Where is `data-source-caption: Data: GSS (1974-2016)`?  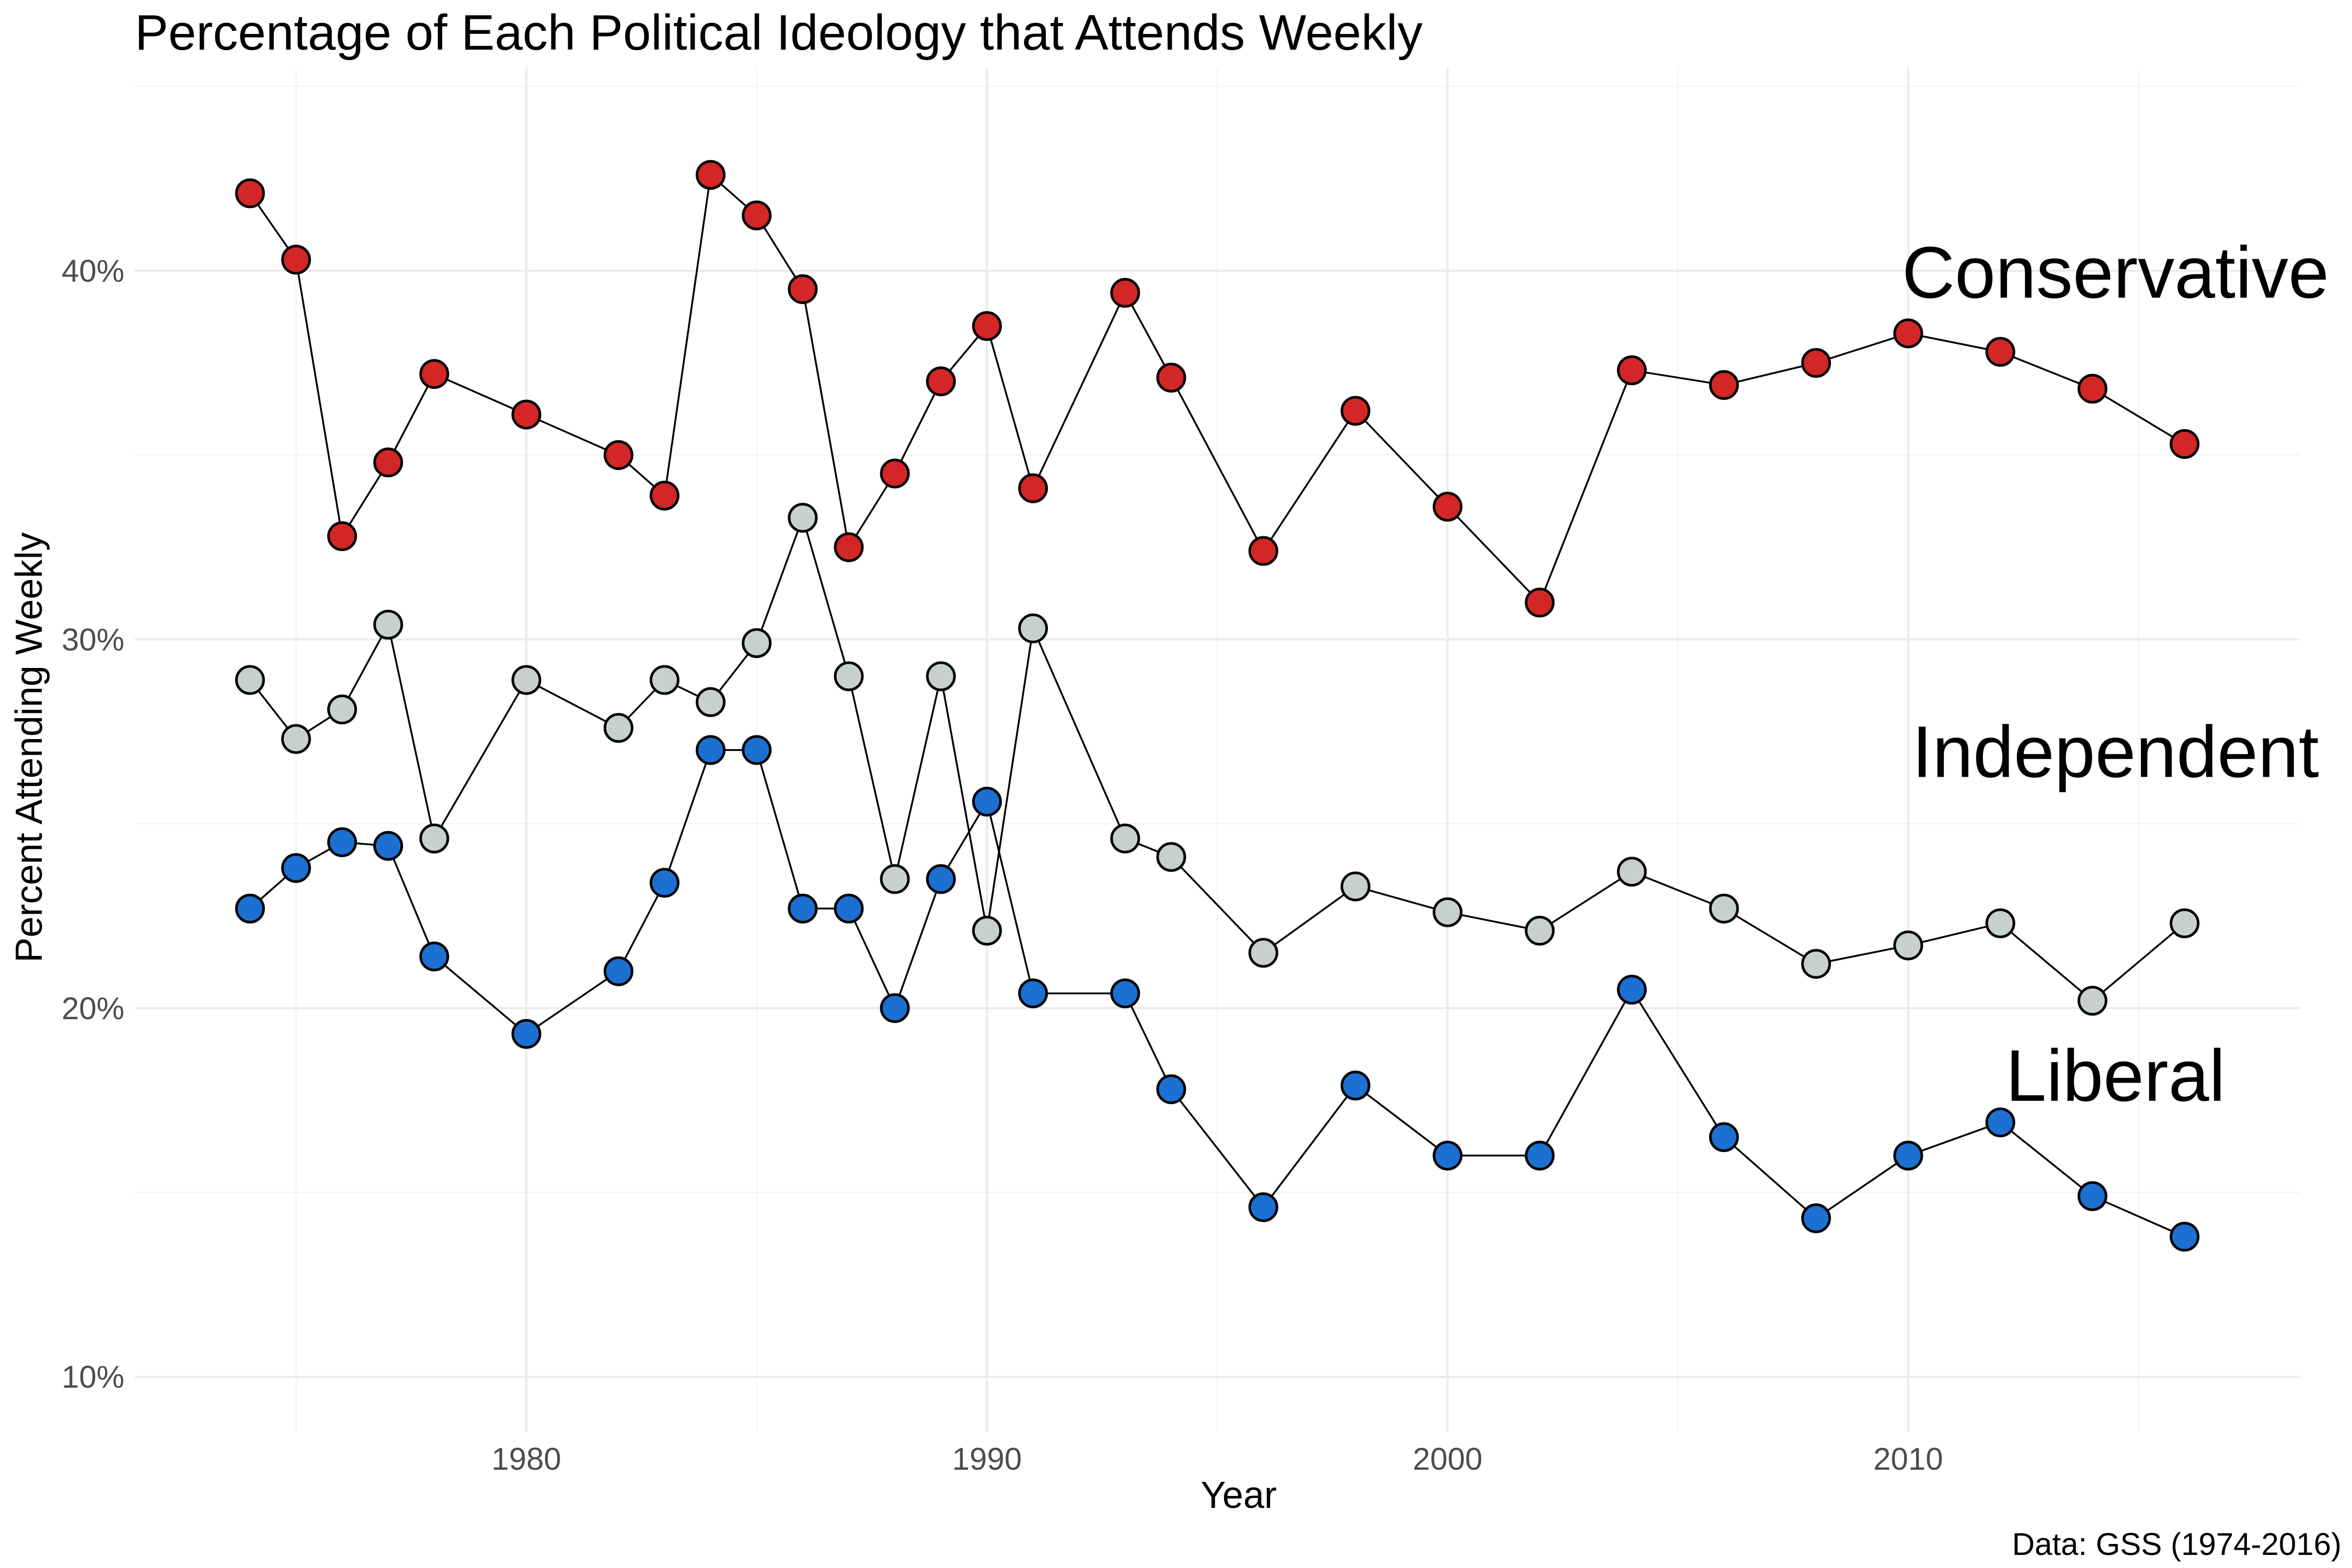 data-source-caption: Data: GSS (1974-2016) is located at coordinates (2177, 1544).